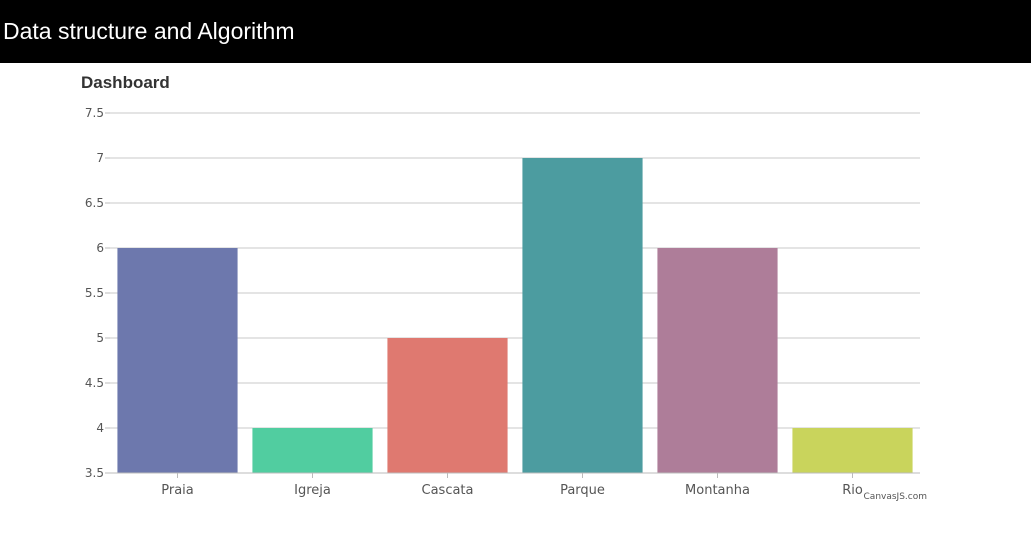 The image size is (1031, 549). I want to click on y-tick-label: 4, so click(100, 428).